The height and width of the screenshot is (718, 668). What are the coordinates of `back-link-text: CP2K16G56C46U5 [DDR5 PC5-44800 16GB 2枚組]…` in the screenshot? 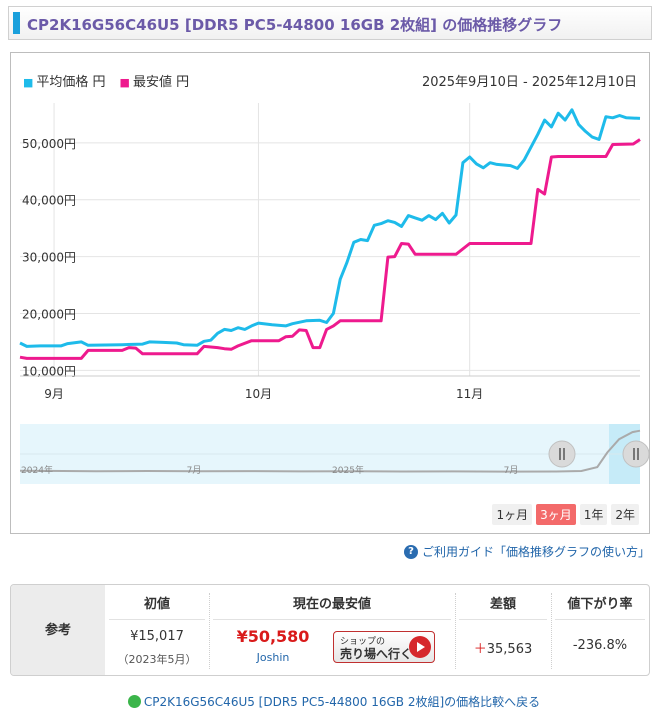 It's located at (342, 702).